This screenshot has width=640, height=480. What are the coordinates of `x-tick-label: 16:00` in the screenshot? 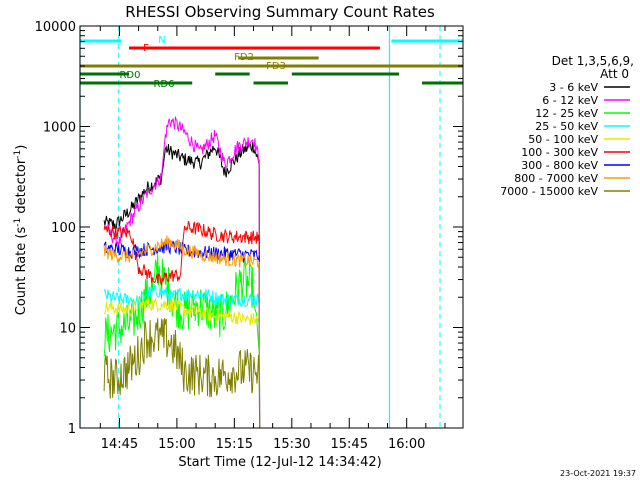 It's located at (406, 444).